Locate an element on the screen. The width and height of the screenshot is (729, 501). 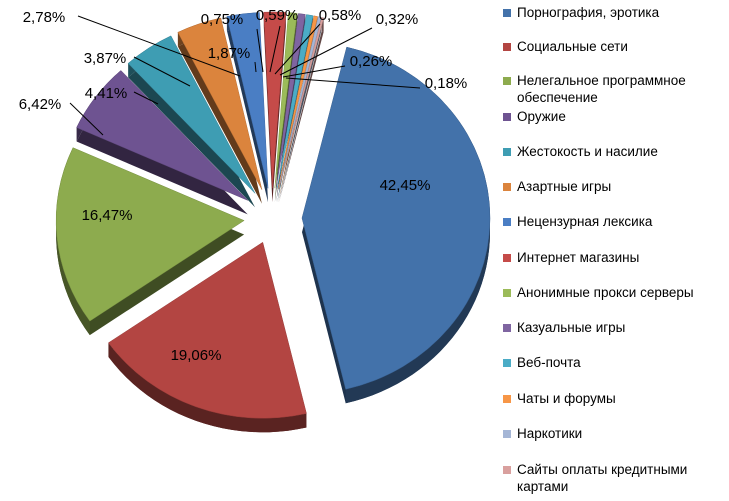
data-label-11: 0,32% is located at coordinates (397, 19).